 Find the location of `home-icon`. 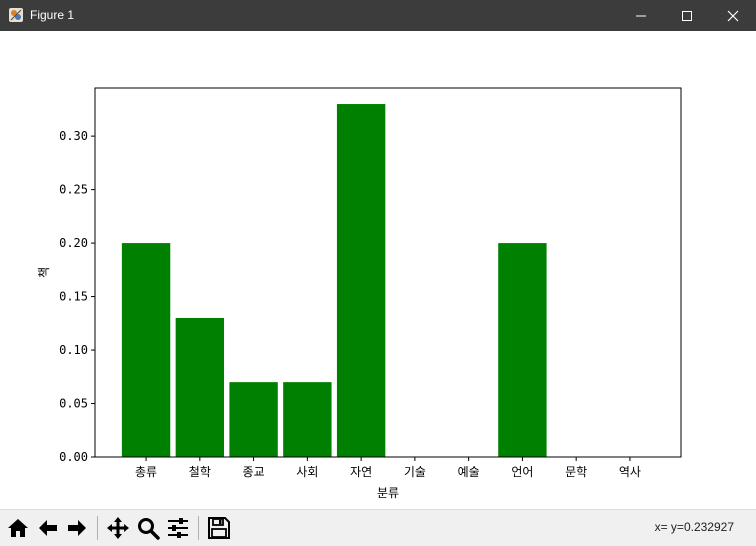

home-icon is located at coordinates (18, 528).